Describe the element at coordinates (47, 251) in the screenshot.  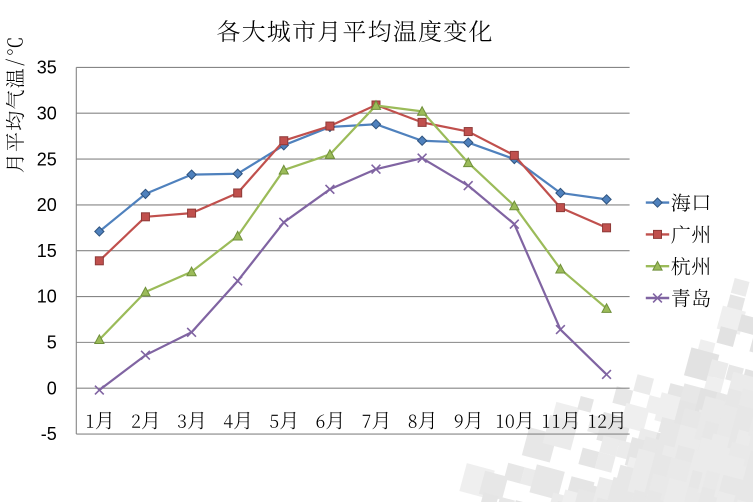
I see `svg-text: 15` at that location.